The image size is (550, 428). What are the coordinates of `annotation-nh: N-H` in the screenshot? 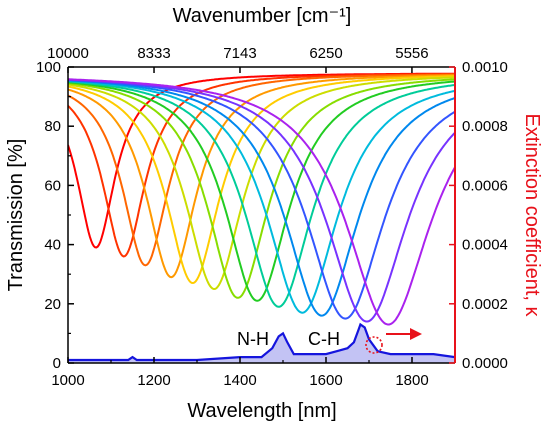 It's located at (253, 339).